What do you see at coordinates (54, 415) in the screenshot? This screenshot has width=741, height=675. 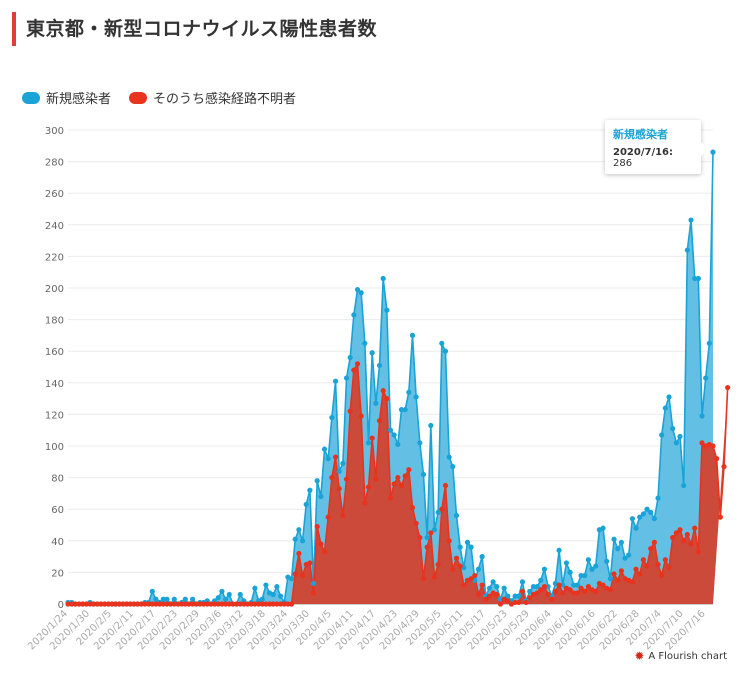 I see `y-tick-label: 120` at bounding box center [54, 415].